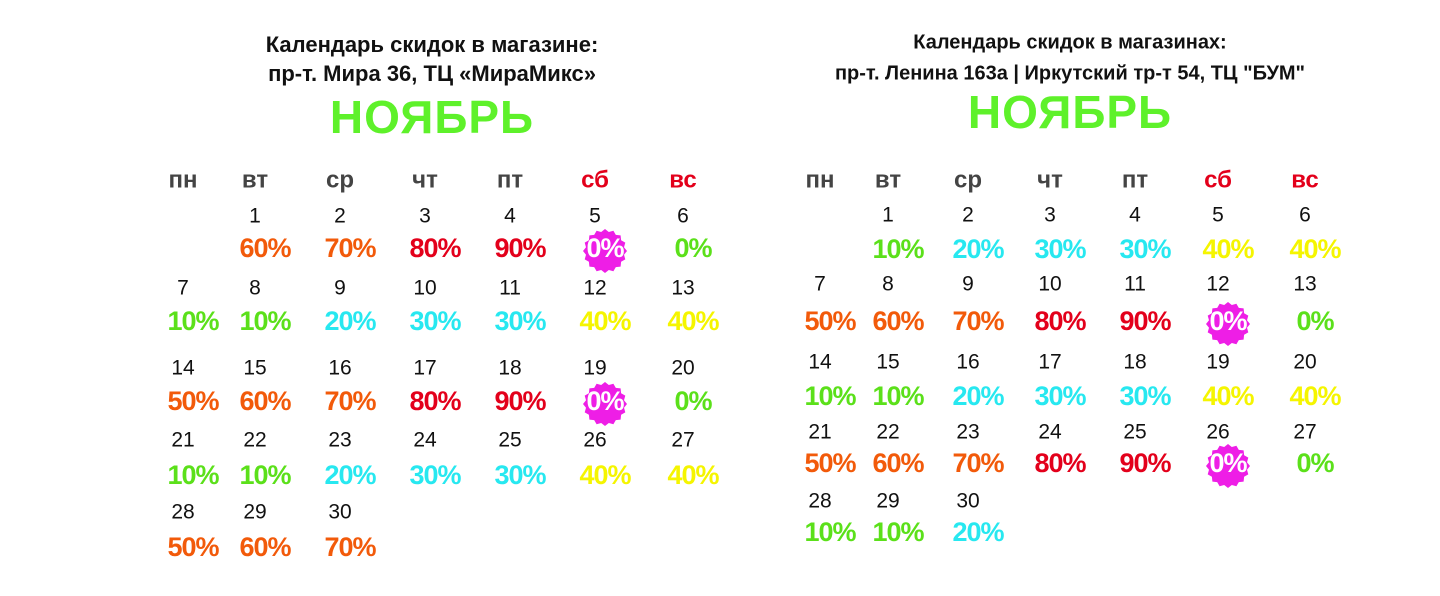  What do you see at coordinates (968, 215) in the screenshot?
I see `day-number: 2` at bounding box center [968, 215].